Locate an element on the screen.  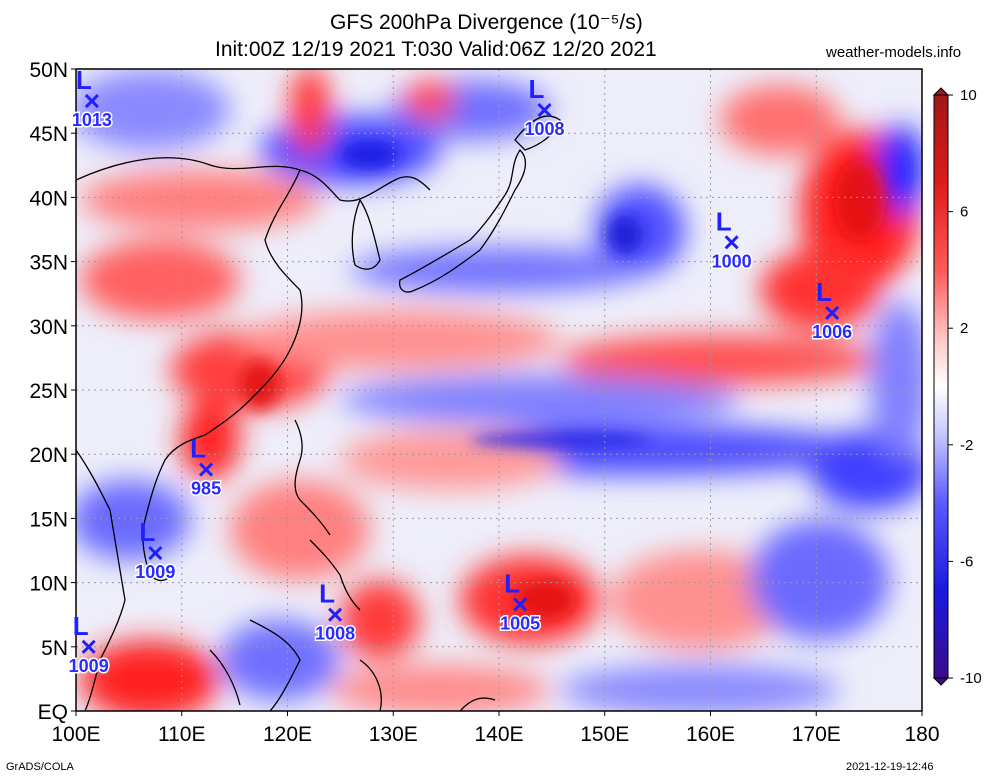
low-pressure-value: 1013 is located at coordinates (92, 120).